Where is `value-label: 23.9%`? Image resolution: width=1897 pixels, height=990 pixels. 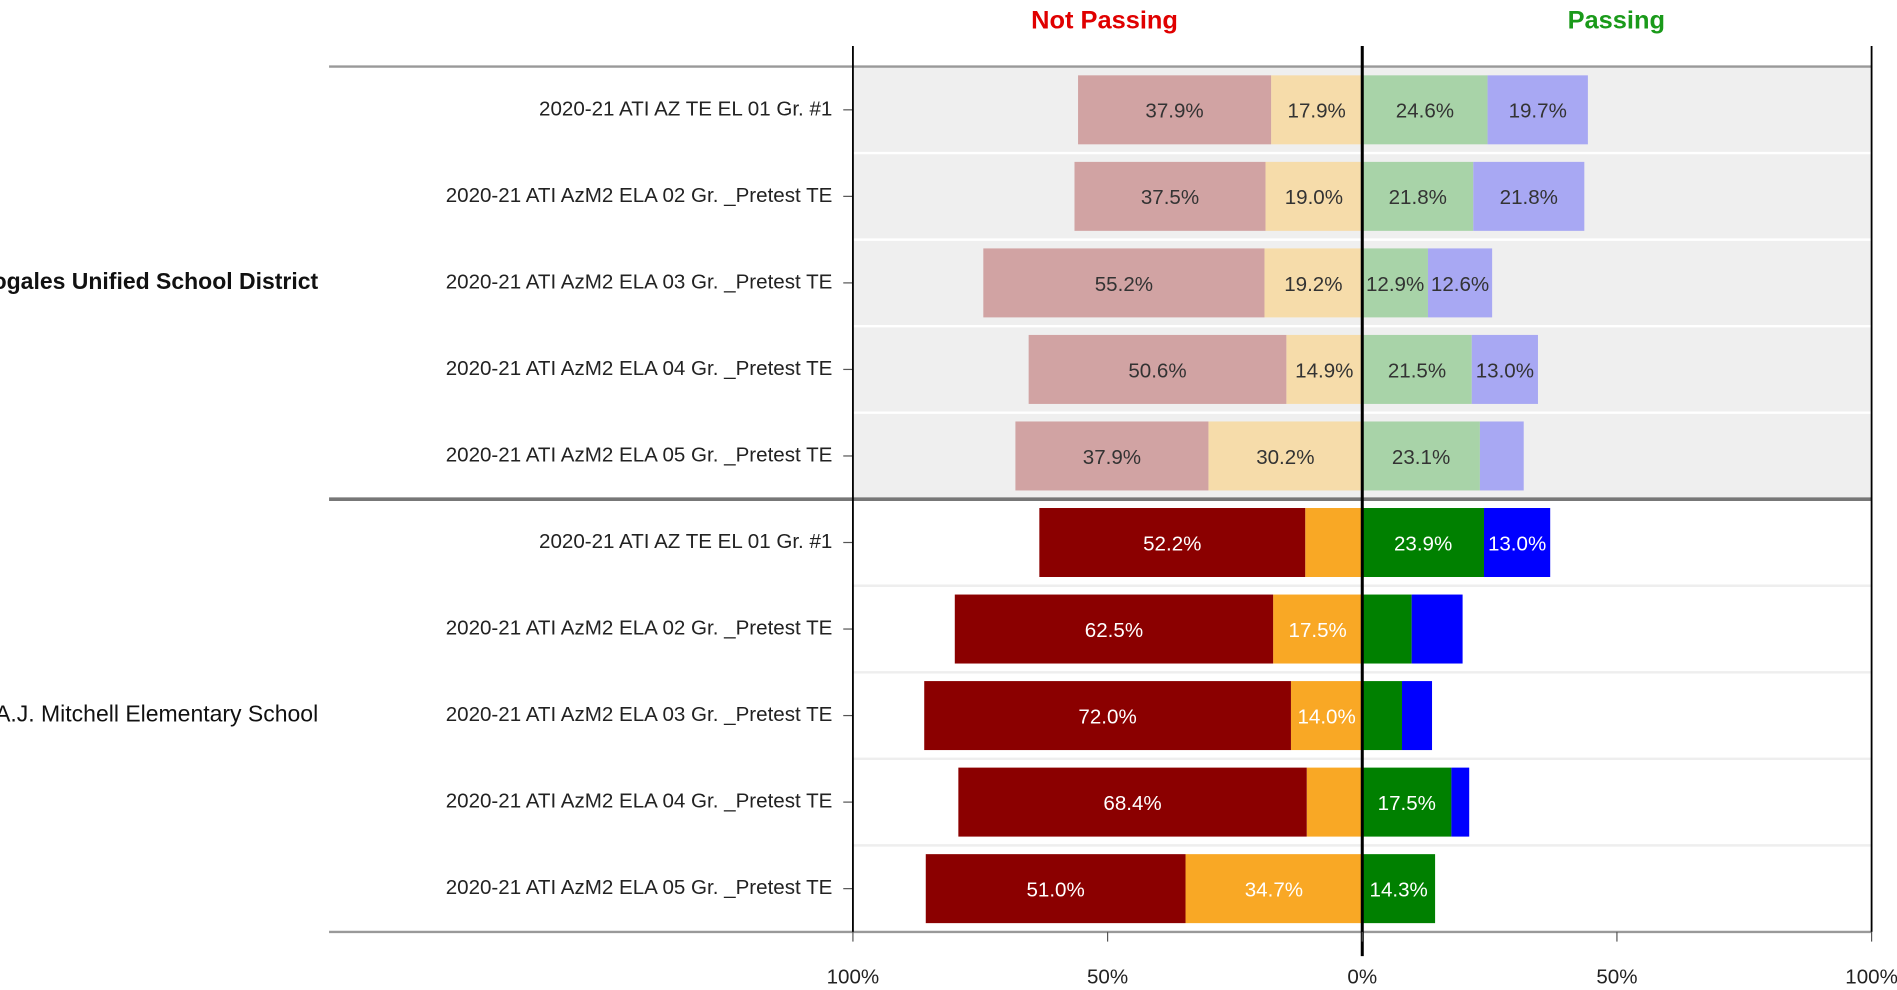 value-label: 23.9% is located at coordinates (1423, 543).